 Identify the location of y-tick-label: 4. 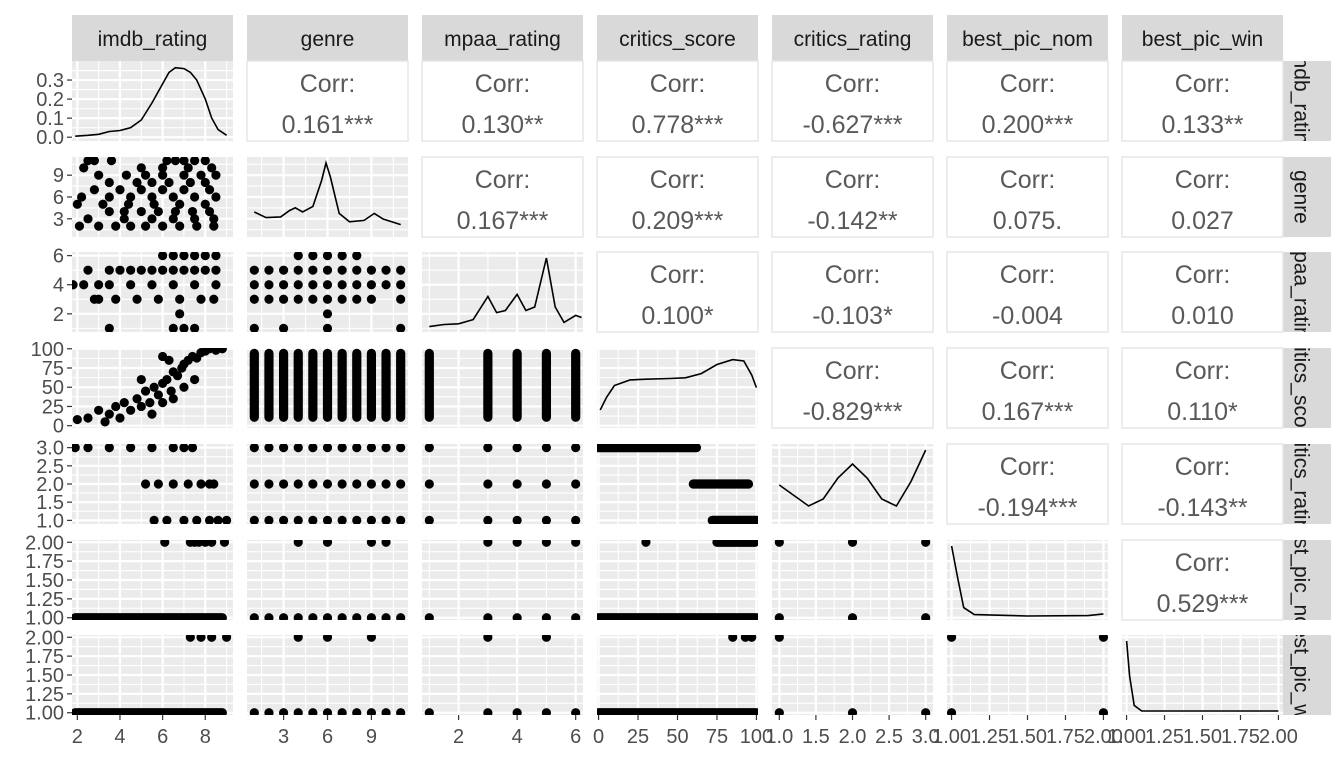
(58, 286).